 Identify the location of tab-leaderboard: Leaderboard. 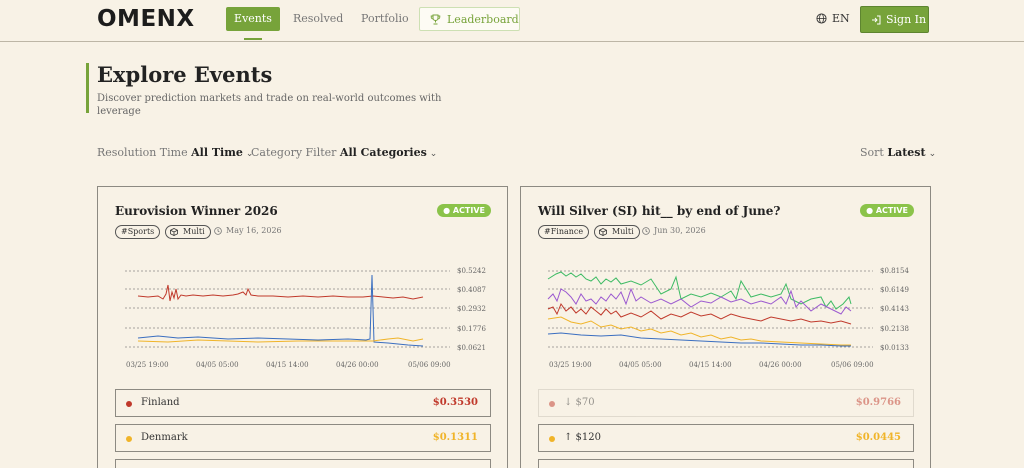
(469, 19).